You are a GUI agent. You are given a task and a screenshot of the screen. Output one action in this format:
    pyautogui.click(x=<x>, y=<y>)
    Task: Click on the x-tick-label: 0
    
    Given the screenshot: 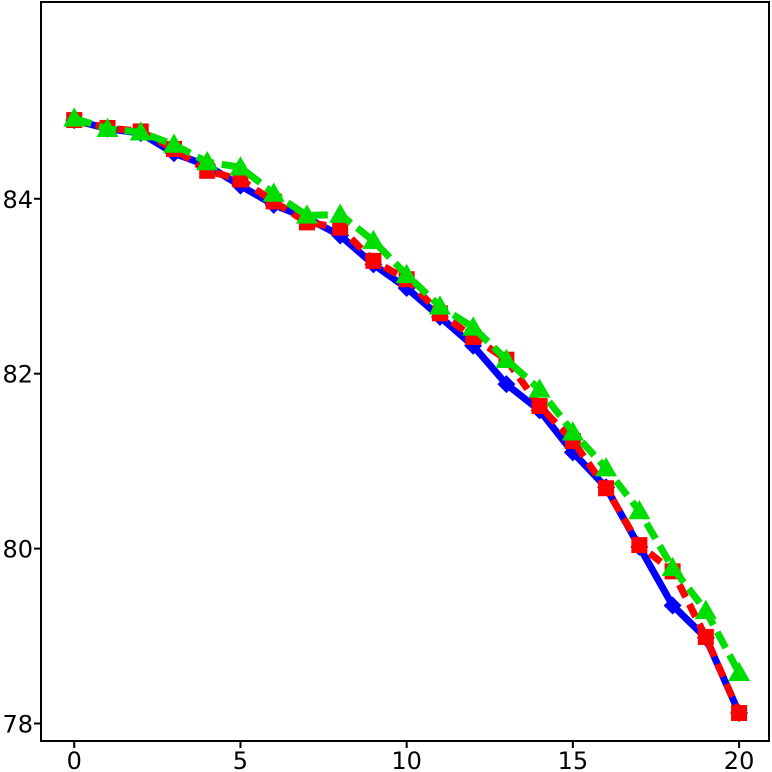 What is the action you would take?
    pyautogui.click(x=74, y=759)
    